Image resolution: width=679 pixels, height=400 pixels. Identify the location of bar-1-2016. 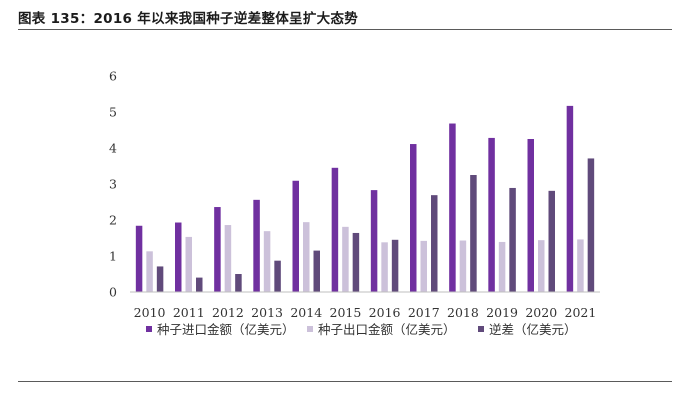
(374, 241).